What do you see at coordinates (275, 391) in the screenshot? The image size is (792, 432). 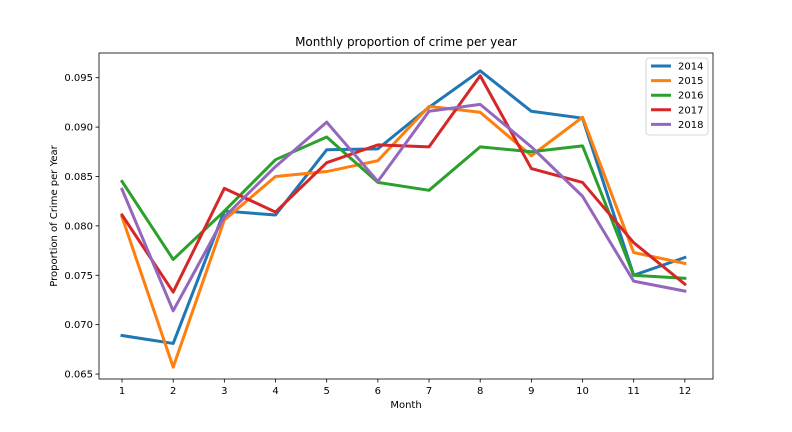 I see `x-tick-label: 4` at bounding box center [275, 391].